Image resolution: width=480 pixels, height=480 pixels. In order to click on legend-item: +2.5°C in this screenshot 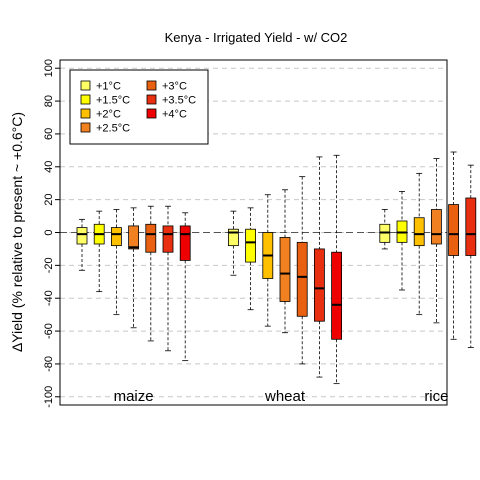, I will do `click(105, 128)`.